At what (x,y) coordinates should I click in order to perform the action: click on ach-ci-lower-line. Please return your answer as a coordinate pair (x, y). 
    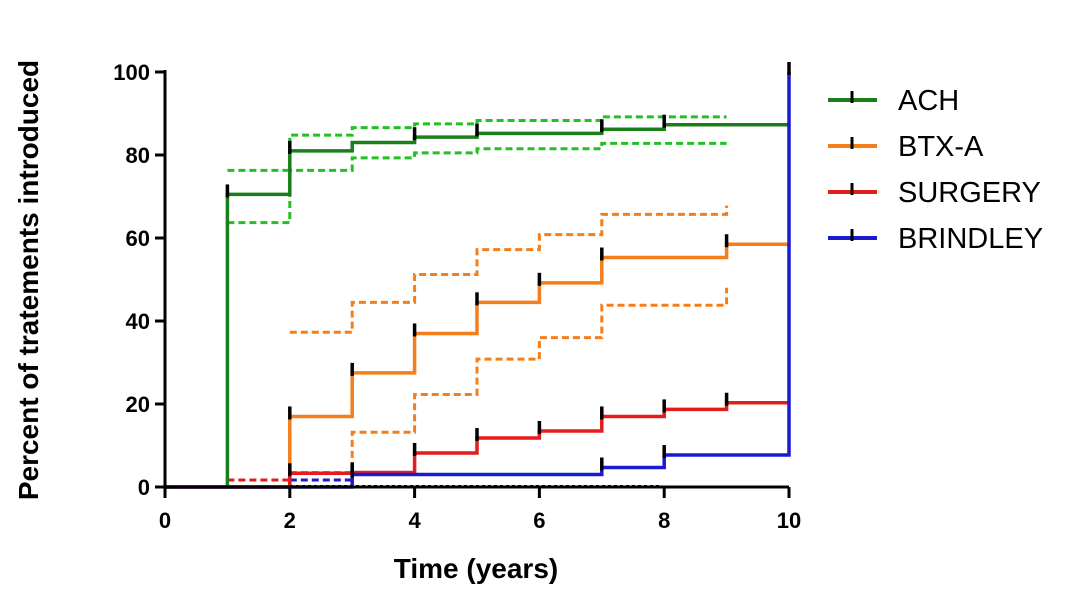
    Looking at the image, I should click on (477, 183).